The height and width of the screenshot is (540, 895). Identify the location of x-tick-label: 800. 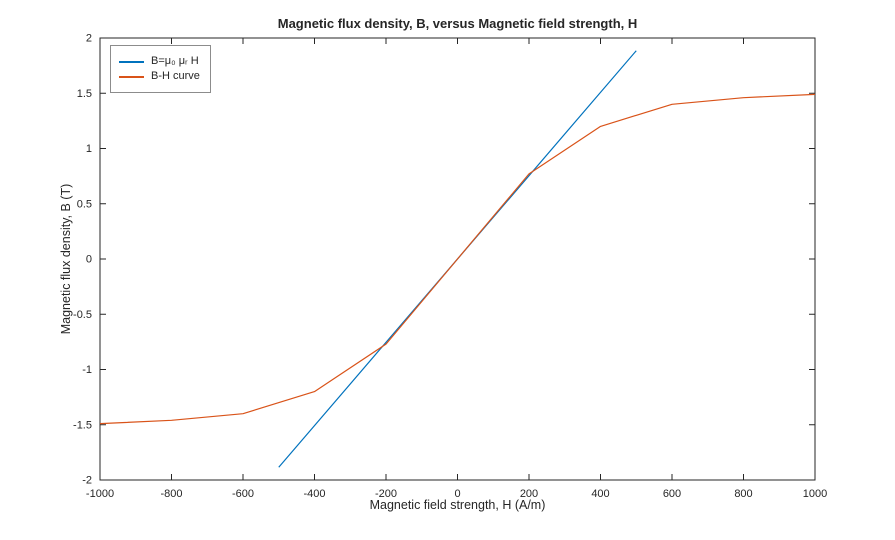
(743, 494).